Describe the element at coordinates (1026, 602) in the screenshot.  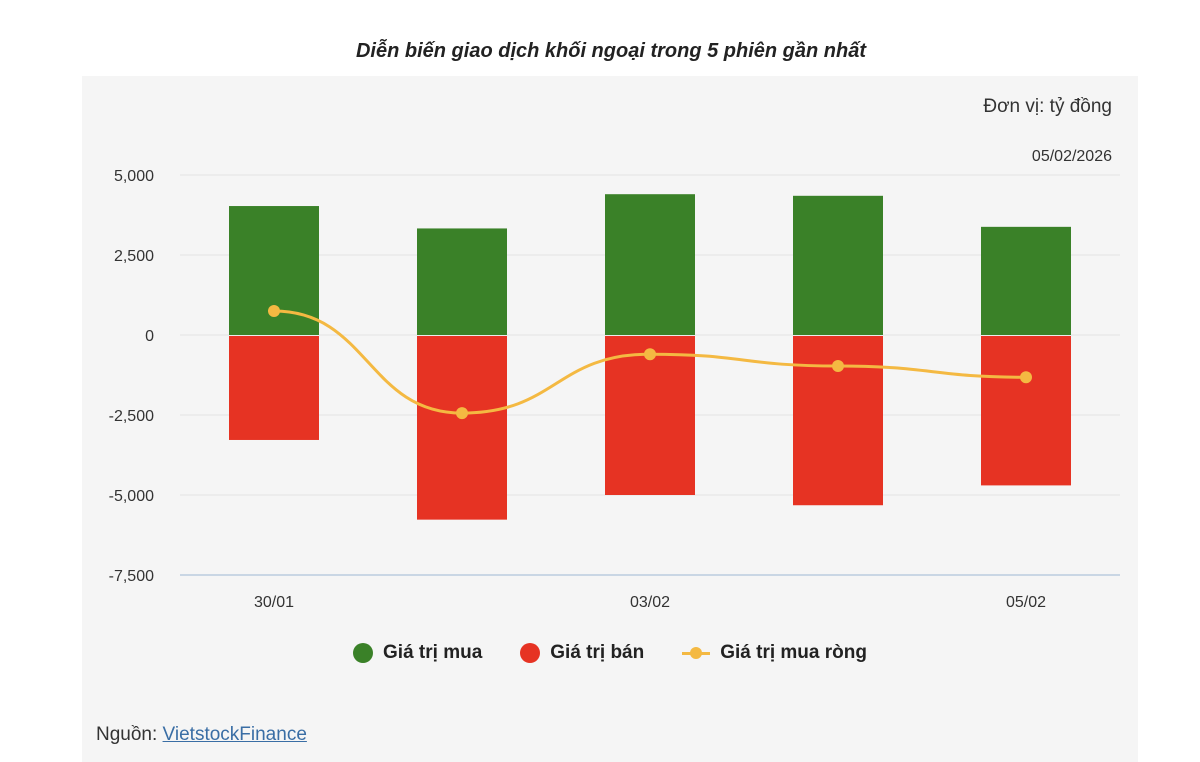
I see `x-tick-label: 05/02` at that location.